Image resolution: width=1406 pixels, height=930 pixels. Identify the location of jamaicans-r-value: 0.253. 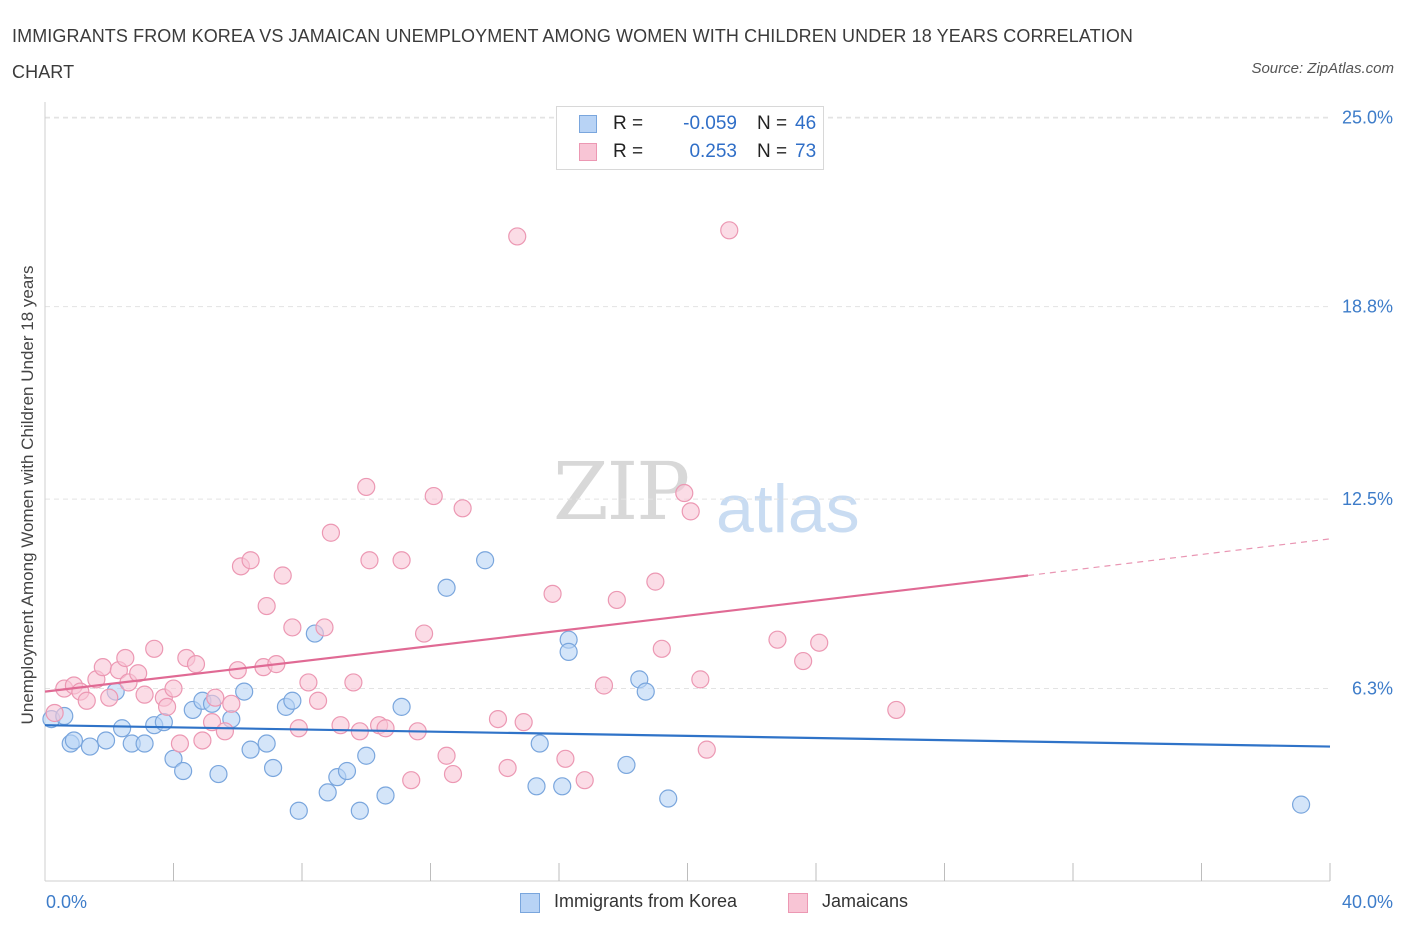
(713, 151).